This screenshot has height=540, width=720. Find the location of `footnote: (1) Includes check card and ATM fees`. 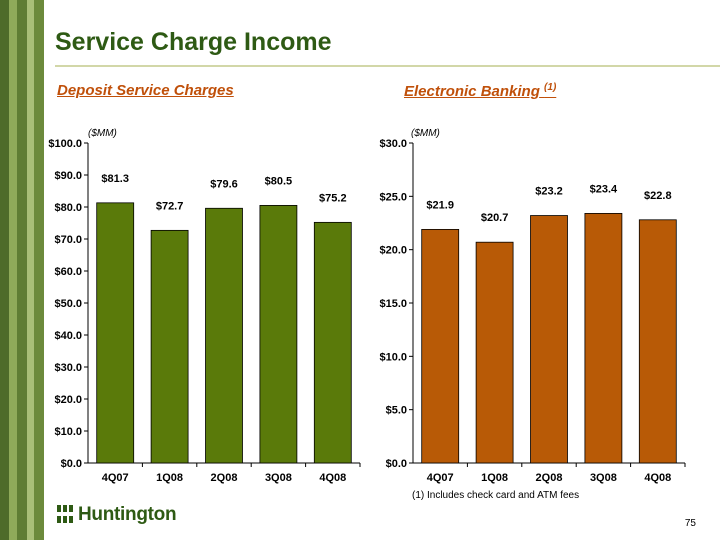

footnote: (1) Includes check card and ATM fees is located at coordinates (496, 495).